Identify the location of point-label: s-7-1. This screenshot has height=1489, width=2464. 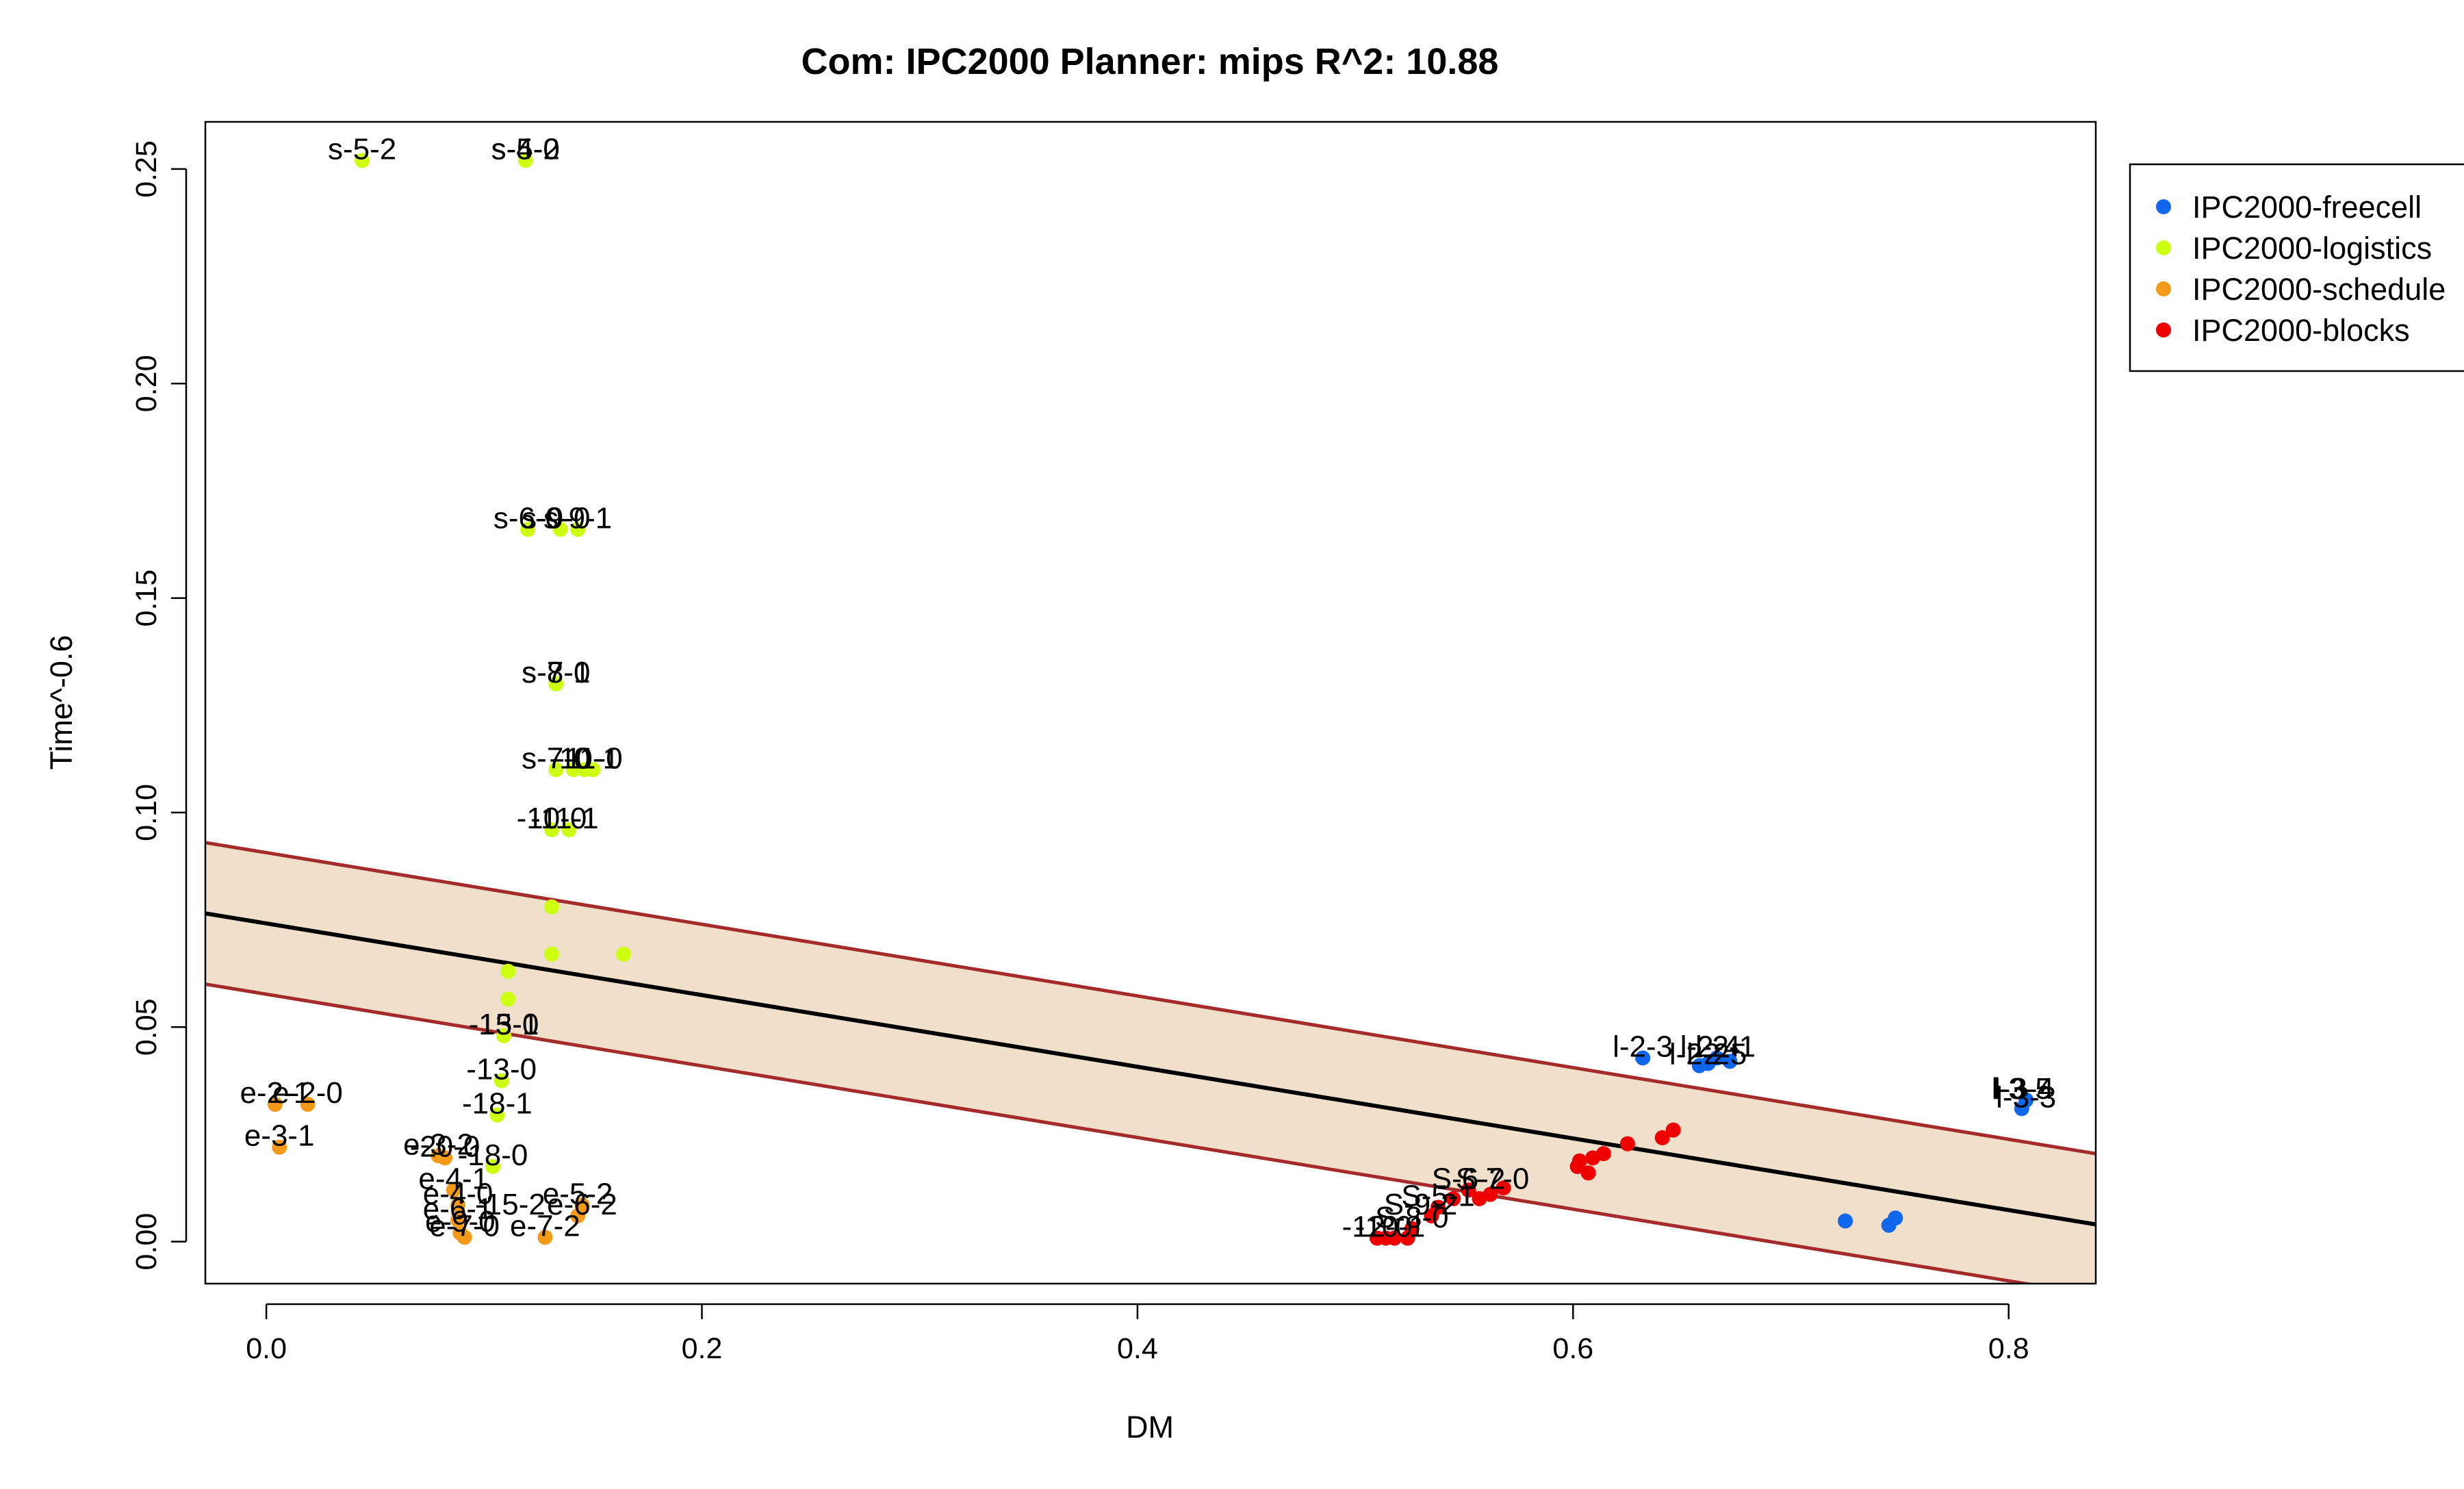
(556, 672).